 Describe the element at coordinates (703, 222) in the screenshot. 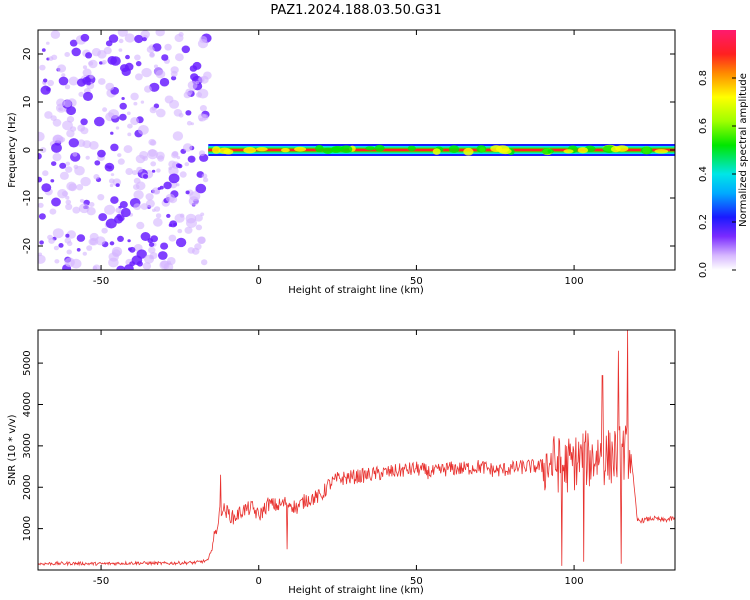

I see `colorbar-tick-label: 0.2` at that location.